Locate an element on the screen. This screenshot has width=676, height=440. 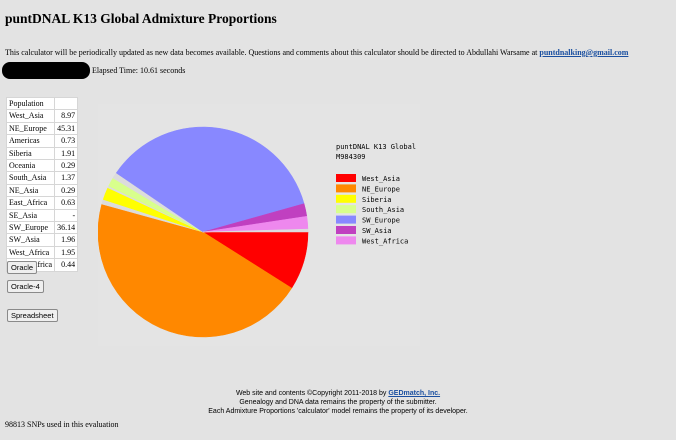
pie-slice-sw-europe is located at coordinates (210, 179).